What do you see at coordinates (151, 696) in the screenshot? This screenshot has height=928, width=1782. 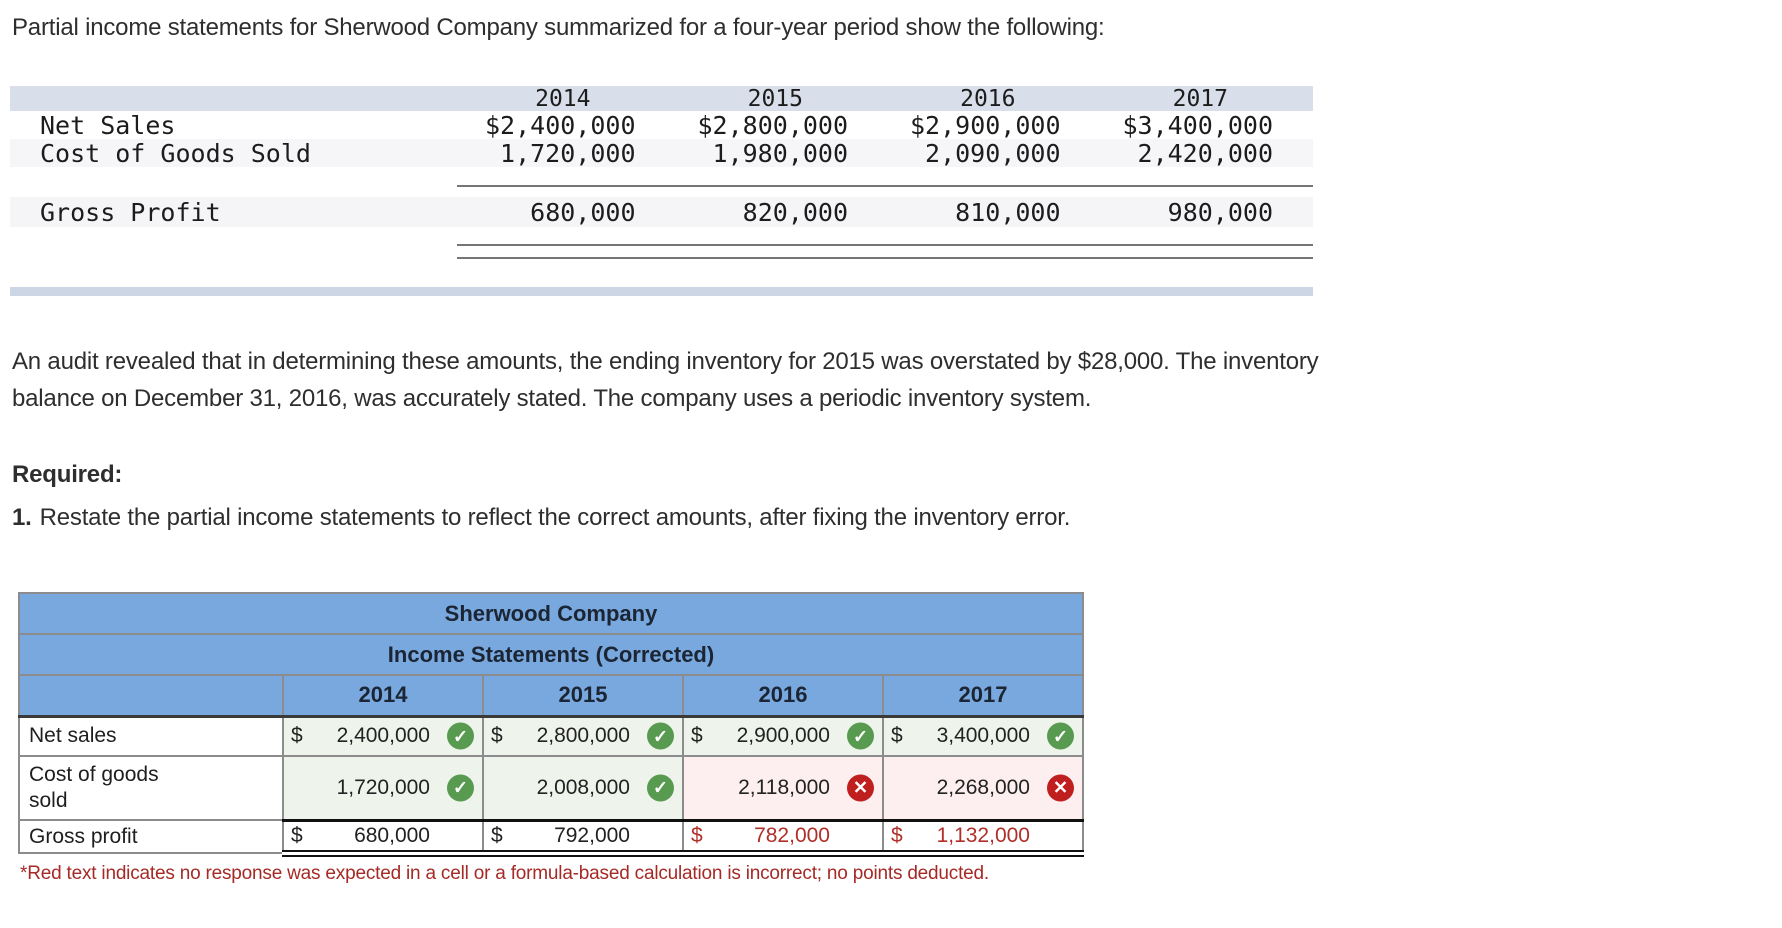 I see `corrected-header-spacer` at bounding box center [151, 696].